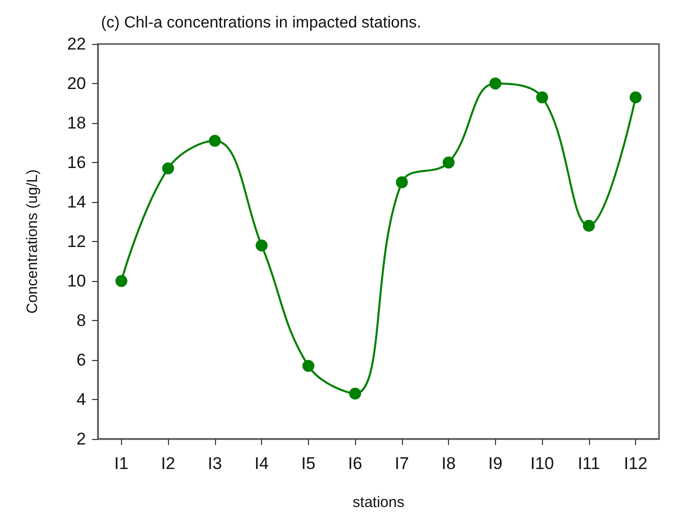  What do you see at coordinates (636, 463) in the screenshot?
I see `x-tick-label: I12` at bounding box center [636, 463].